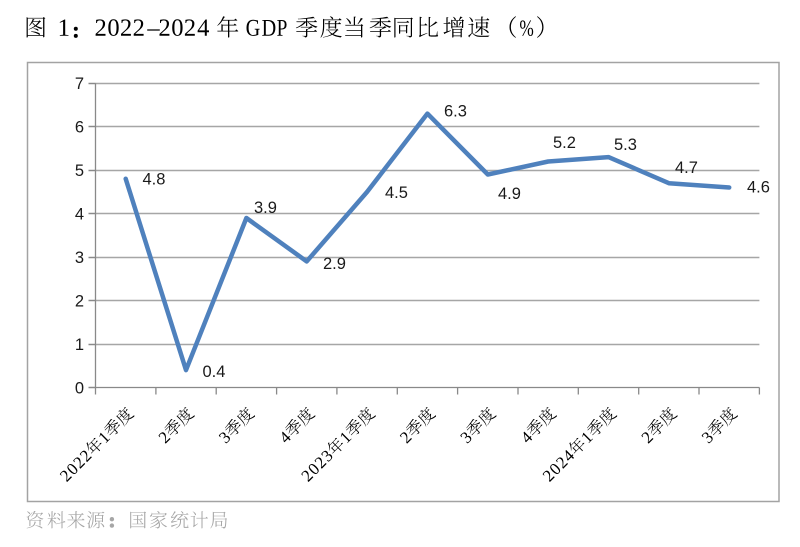 The width and height of the screenshot is (800, 547). Describe the element at coordinates (79, 388) in the screenshot. I see `svg-text: 0` at that location.